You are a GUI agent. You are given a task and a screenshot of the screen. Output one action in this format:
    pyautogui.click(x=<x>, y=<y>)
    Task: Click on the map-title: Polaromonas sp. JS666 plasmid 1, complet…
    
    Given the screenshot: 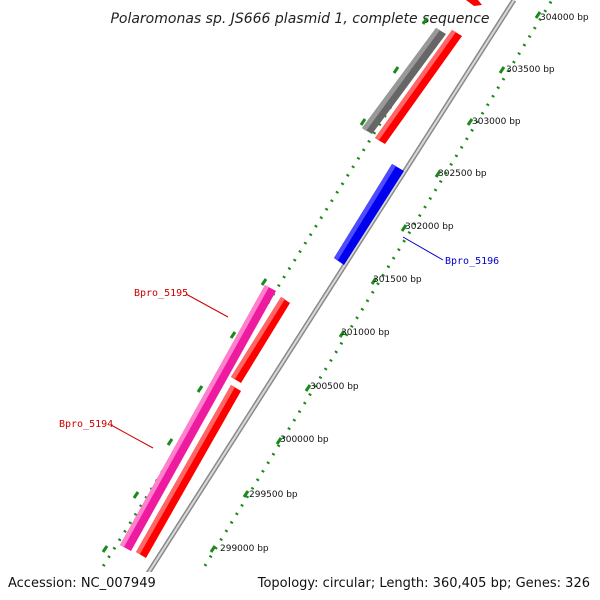 What is the action you would take?
    pyautogui.click(x=299, y=19)
    